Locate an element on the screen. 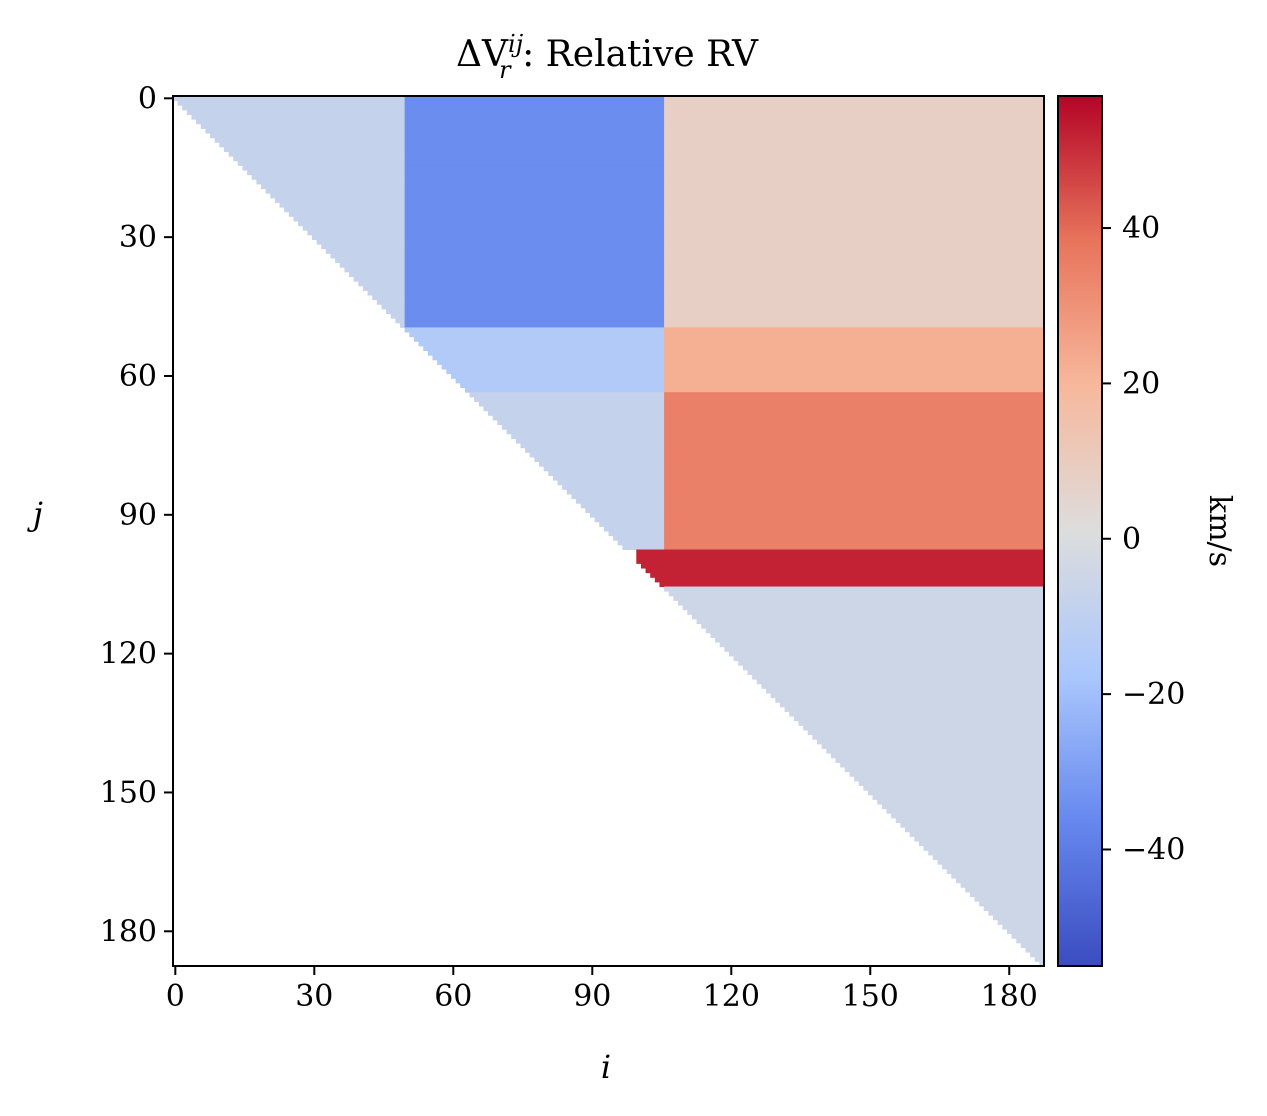  title-rest: : Relative RV is located at coordinates (635, 54).